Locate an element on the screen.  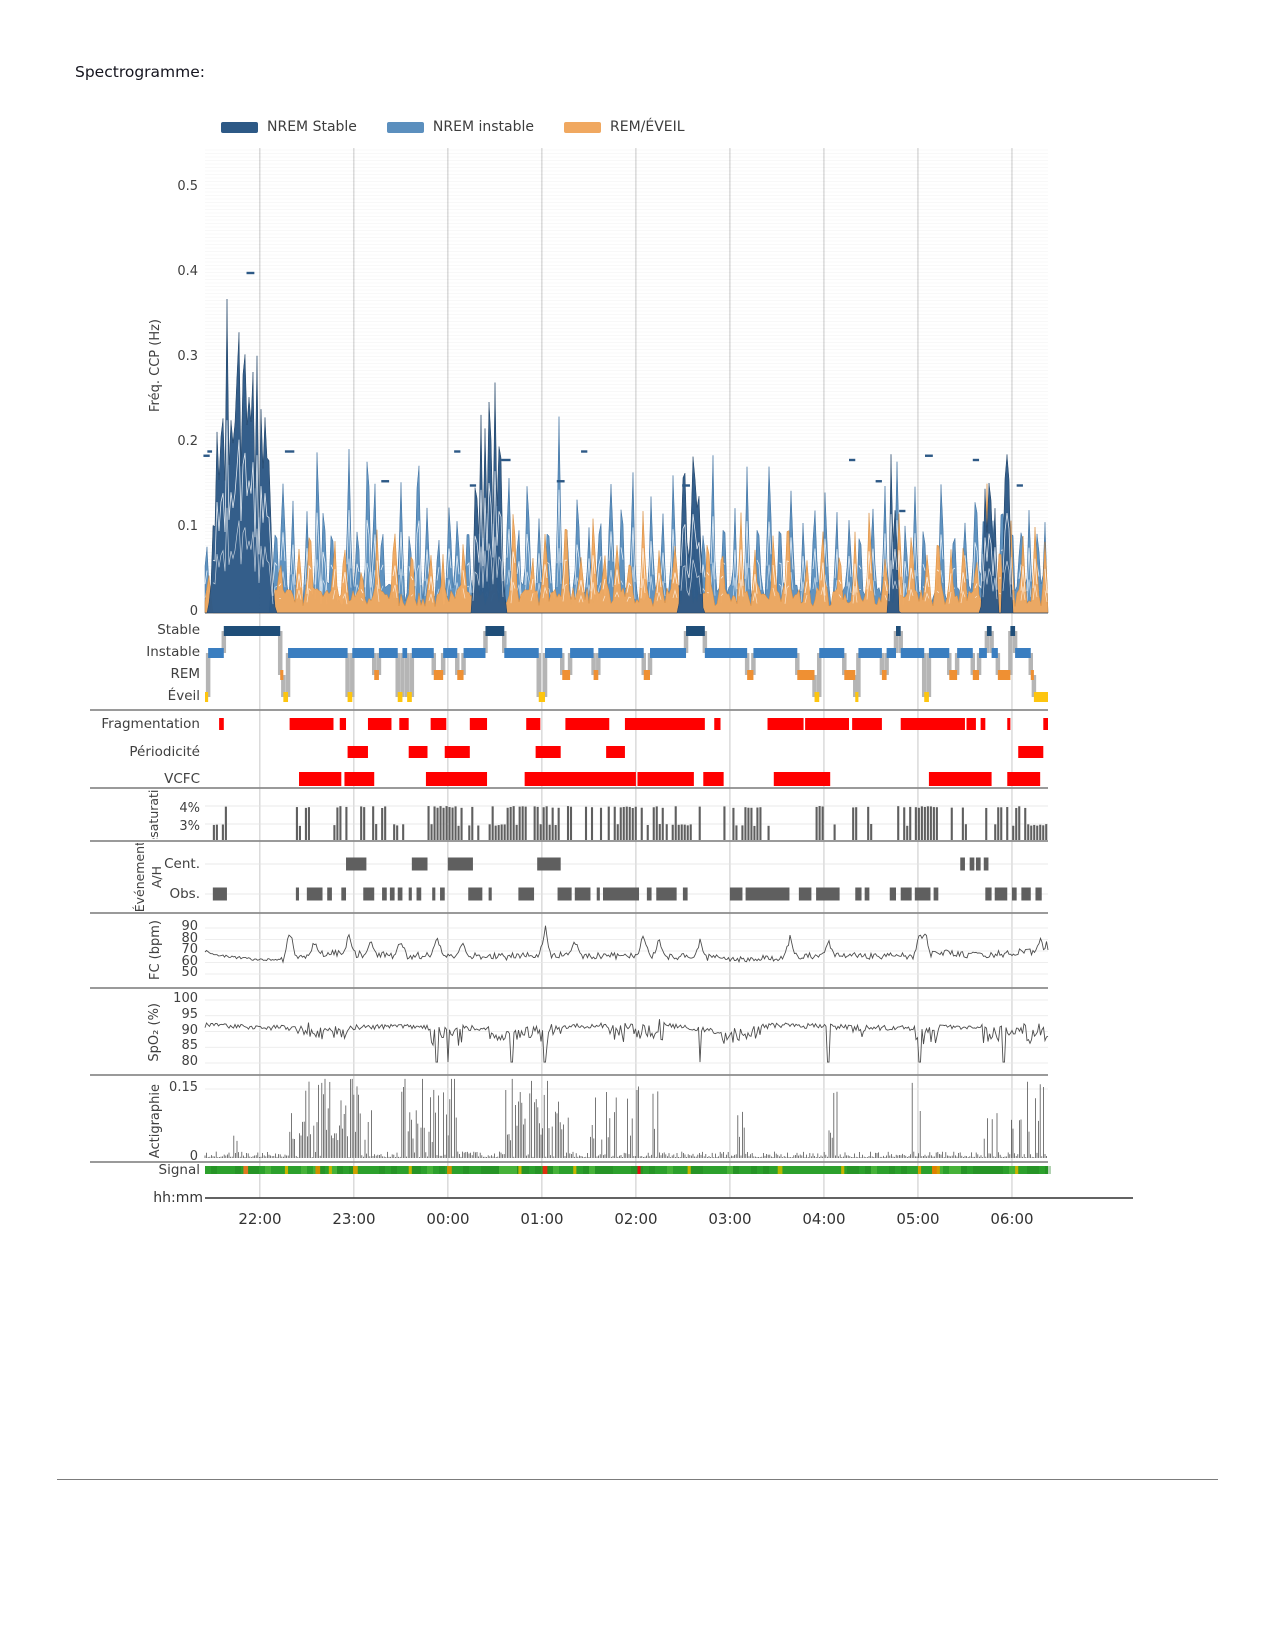
spectro-ylabel-wrap: Fréq. CCP (Hz) is located at coordinates (155, 365).